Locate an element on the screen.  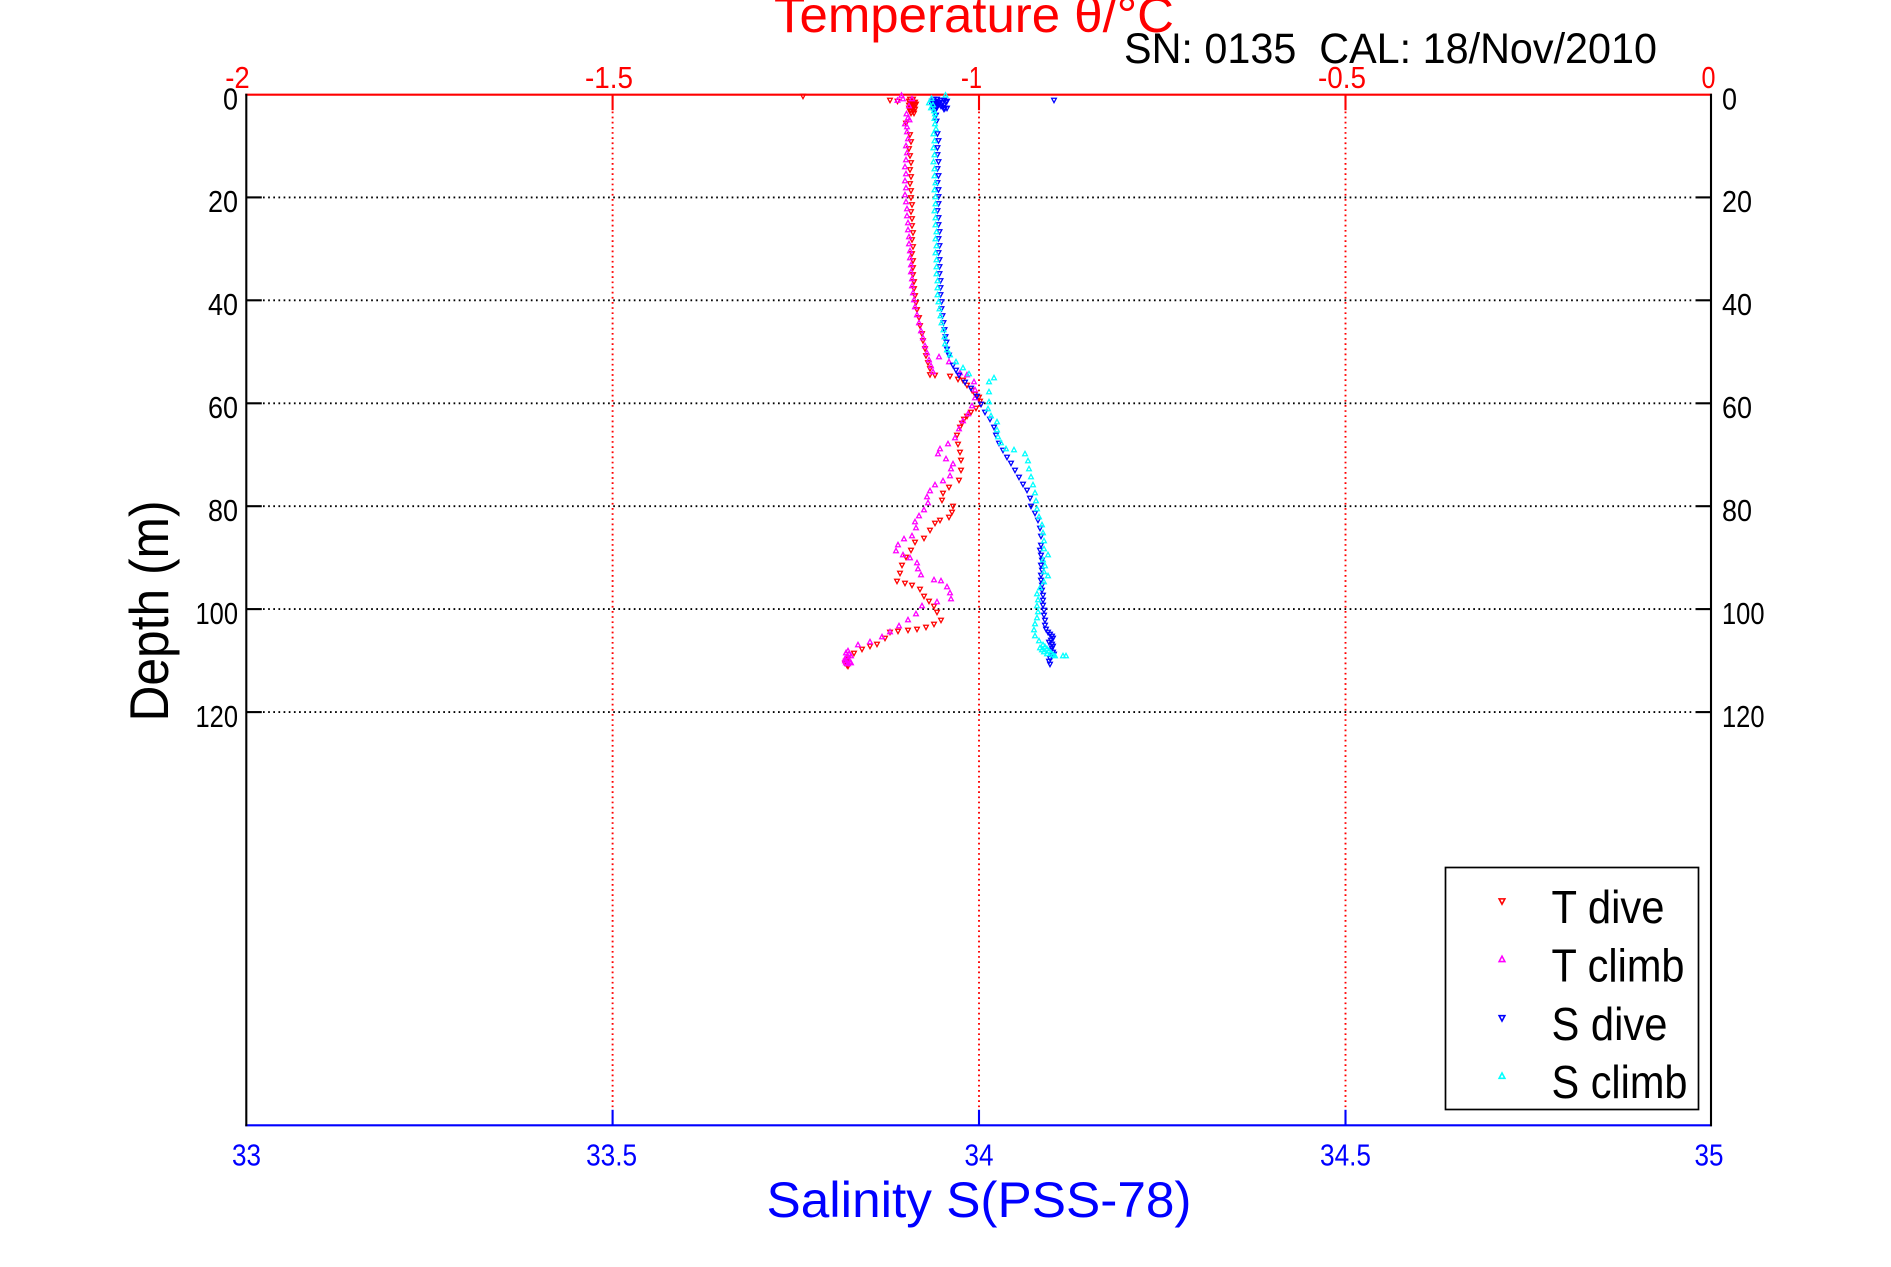
svg-text: -1 is located at coordinates (971, 77).